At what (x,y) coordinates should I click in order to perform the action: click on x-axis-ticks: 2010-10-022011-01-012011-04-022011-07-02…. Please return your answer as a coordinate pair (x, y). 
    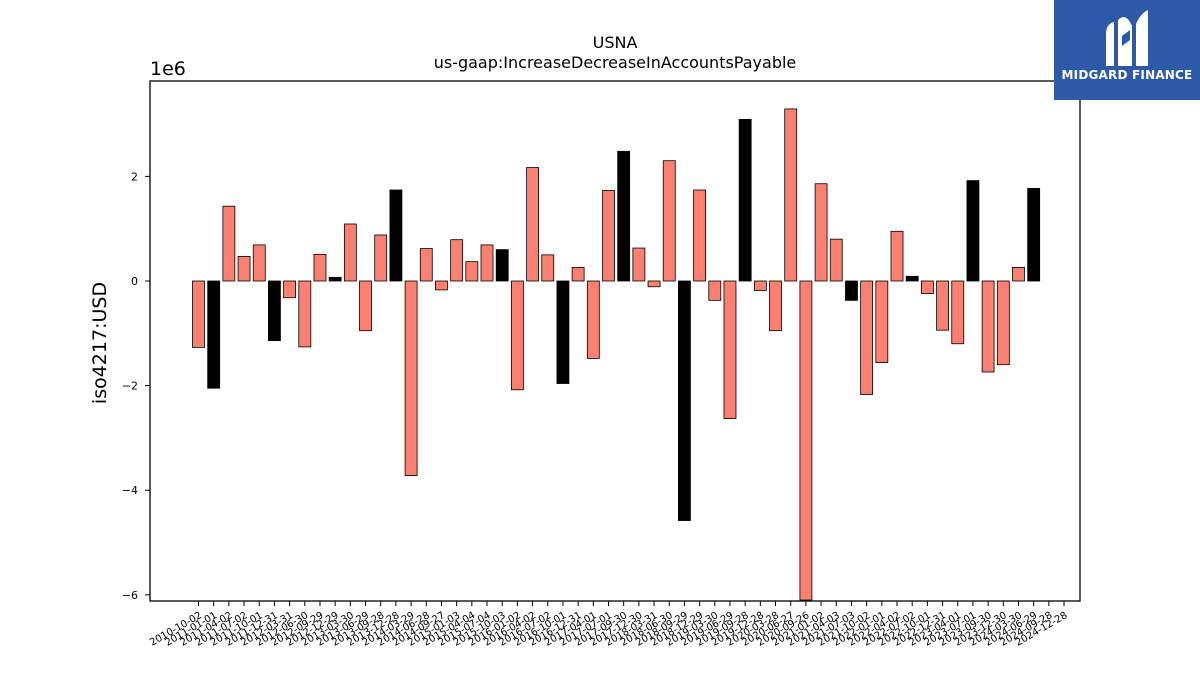
    Looking at the image, I should click on (609, 625).